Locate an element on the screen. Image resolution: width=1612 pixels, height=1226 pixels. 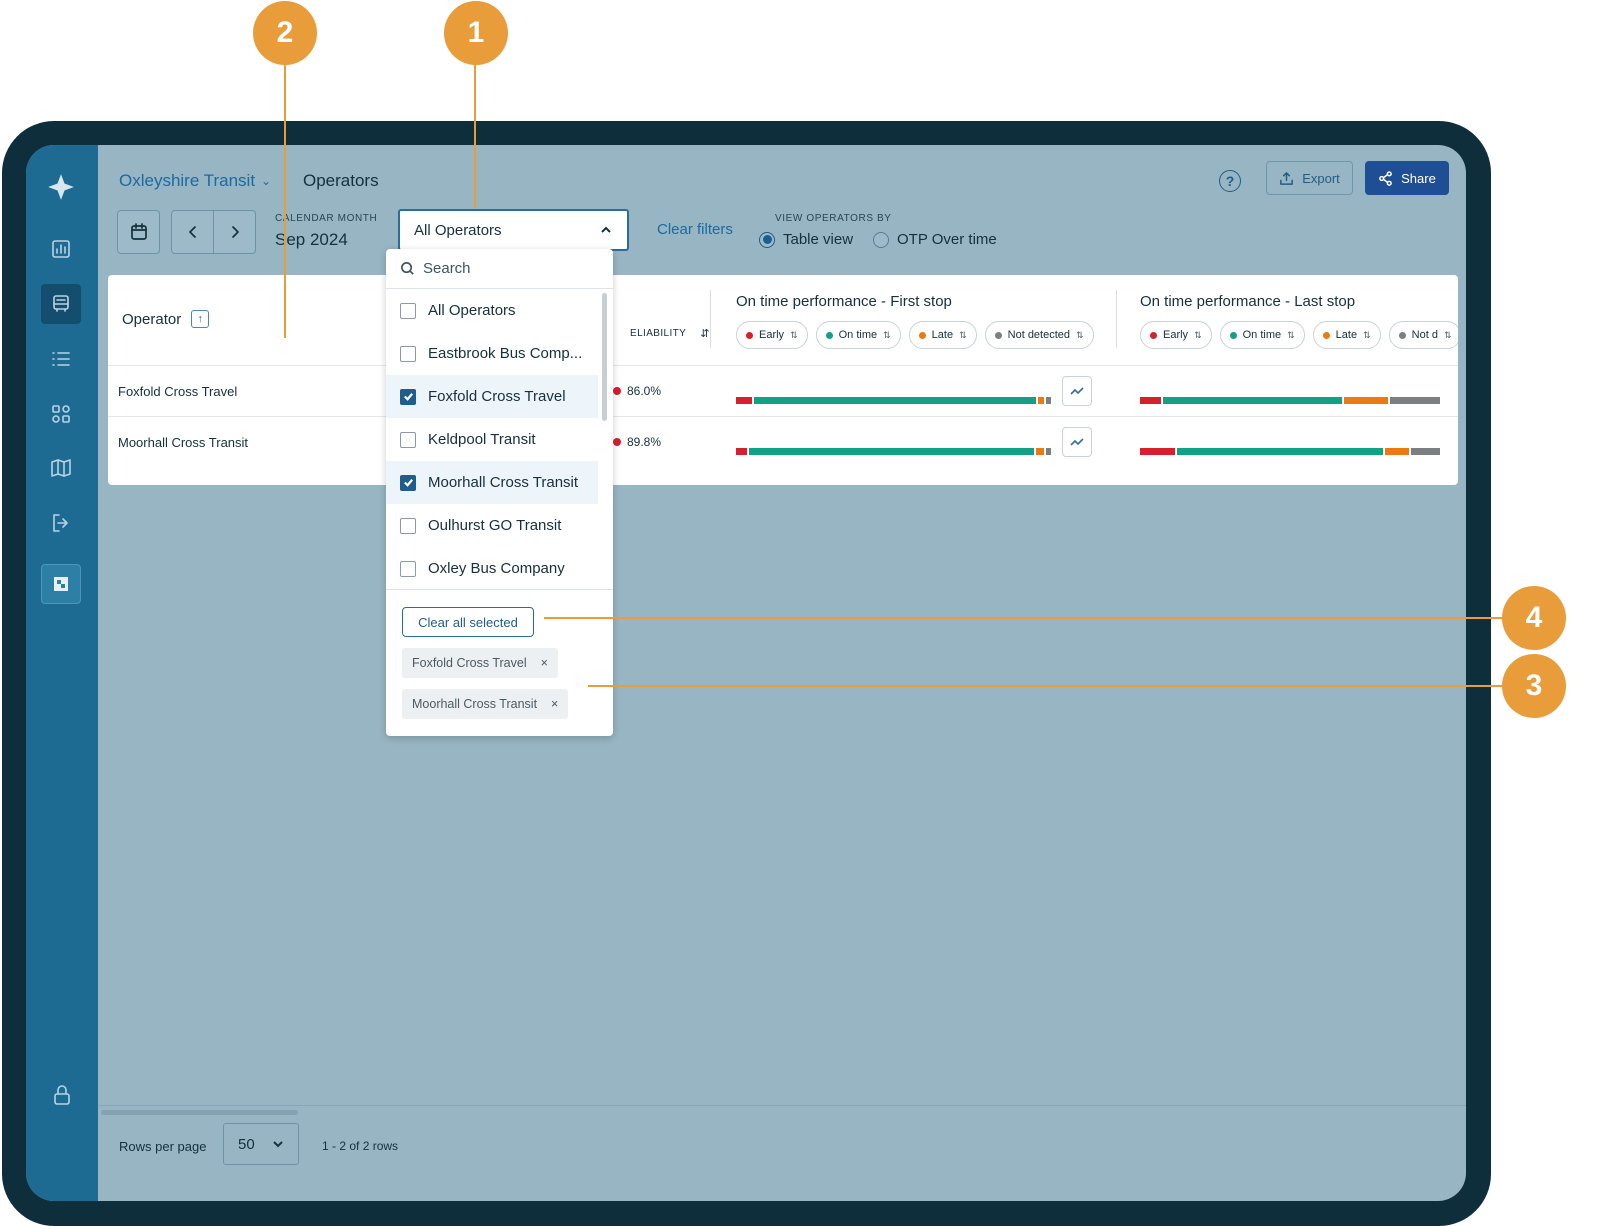
chevron-up-icon is located at coordinates (606, 229).